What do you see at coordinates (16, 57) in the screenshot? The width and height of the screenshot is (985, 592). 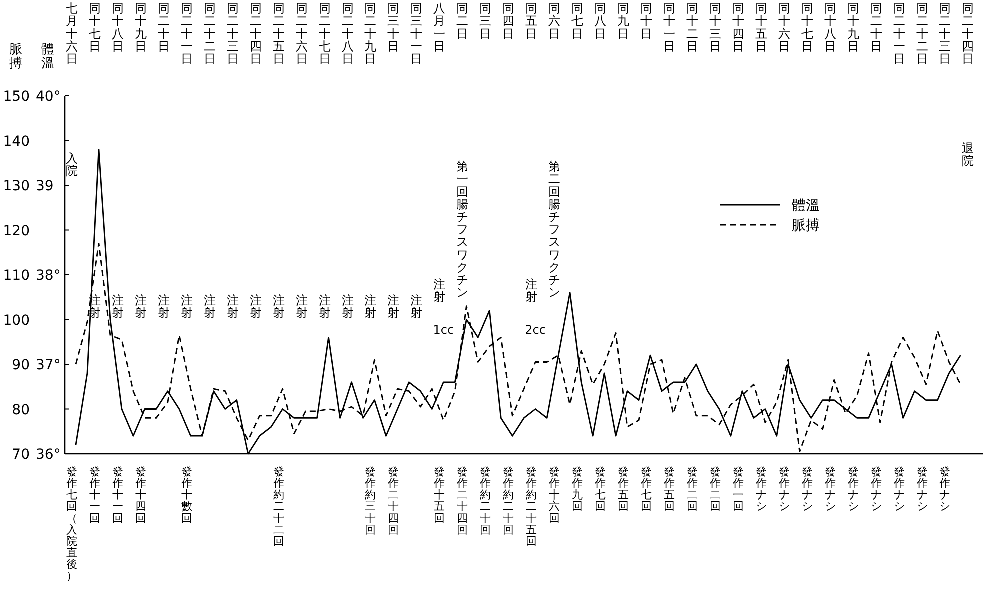 I see `y-axis-title: 脈搏` at bounding box center [16, 57].